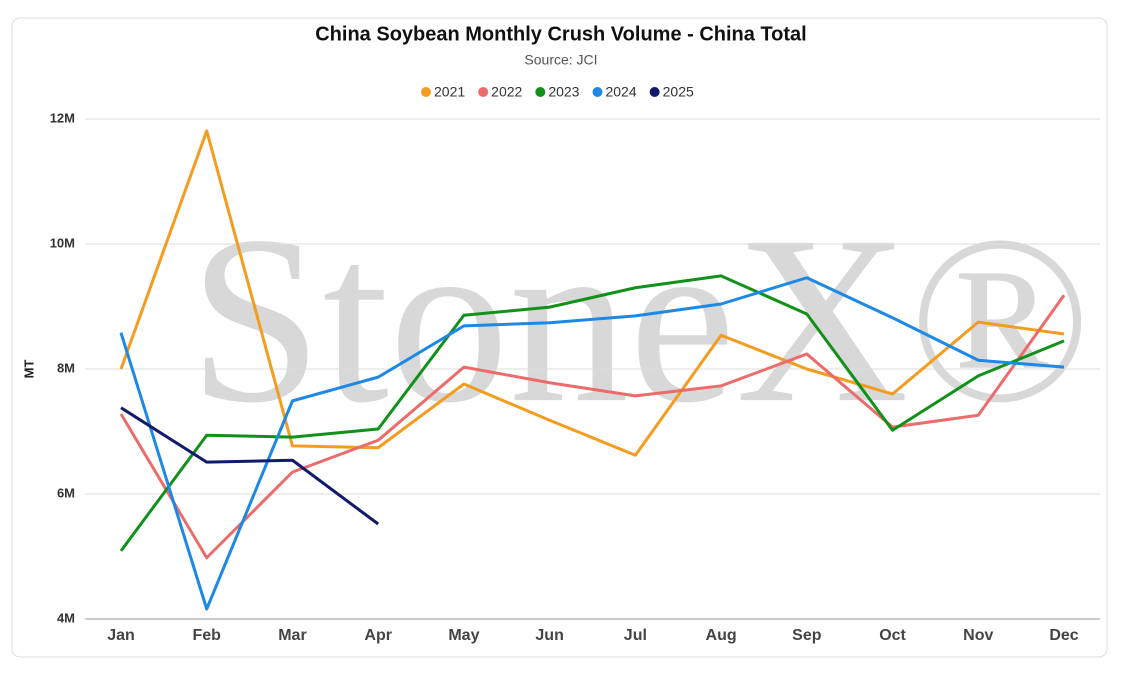 The image size is (1125, 676). What do you see at coordinates (563, 92) in the screenshot?
I see `legend-label: 2023` at bounding box center [563, 92].